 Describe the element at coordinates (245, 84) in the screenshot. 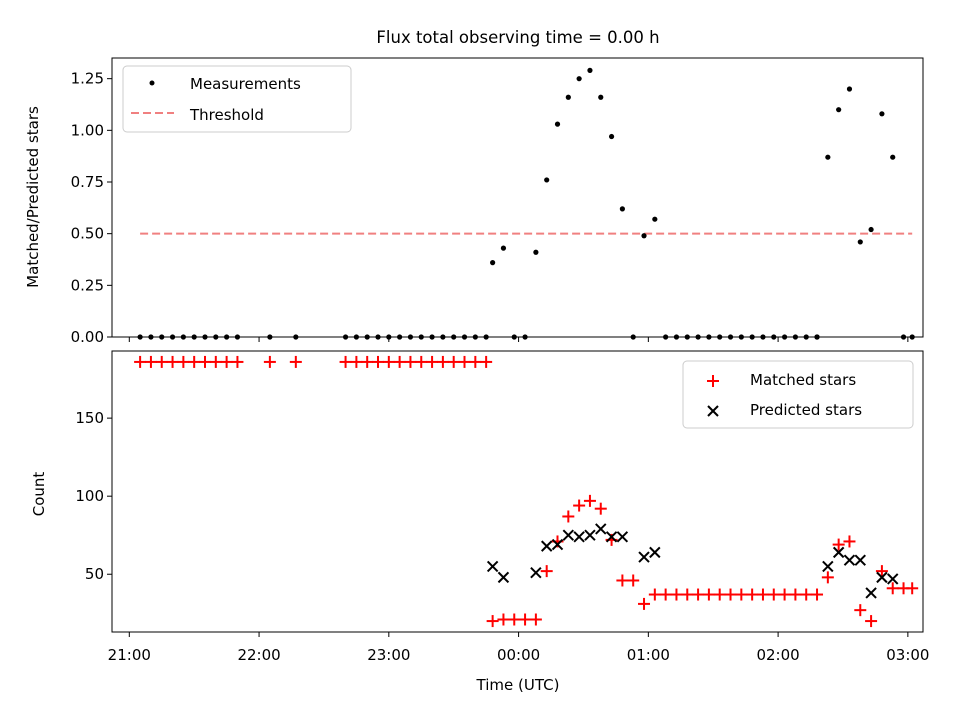

I see `legend-measurements-label: Measurements` at that location.